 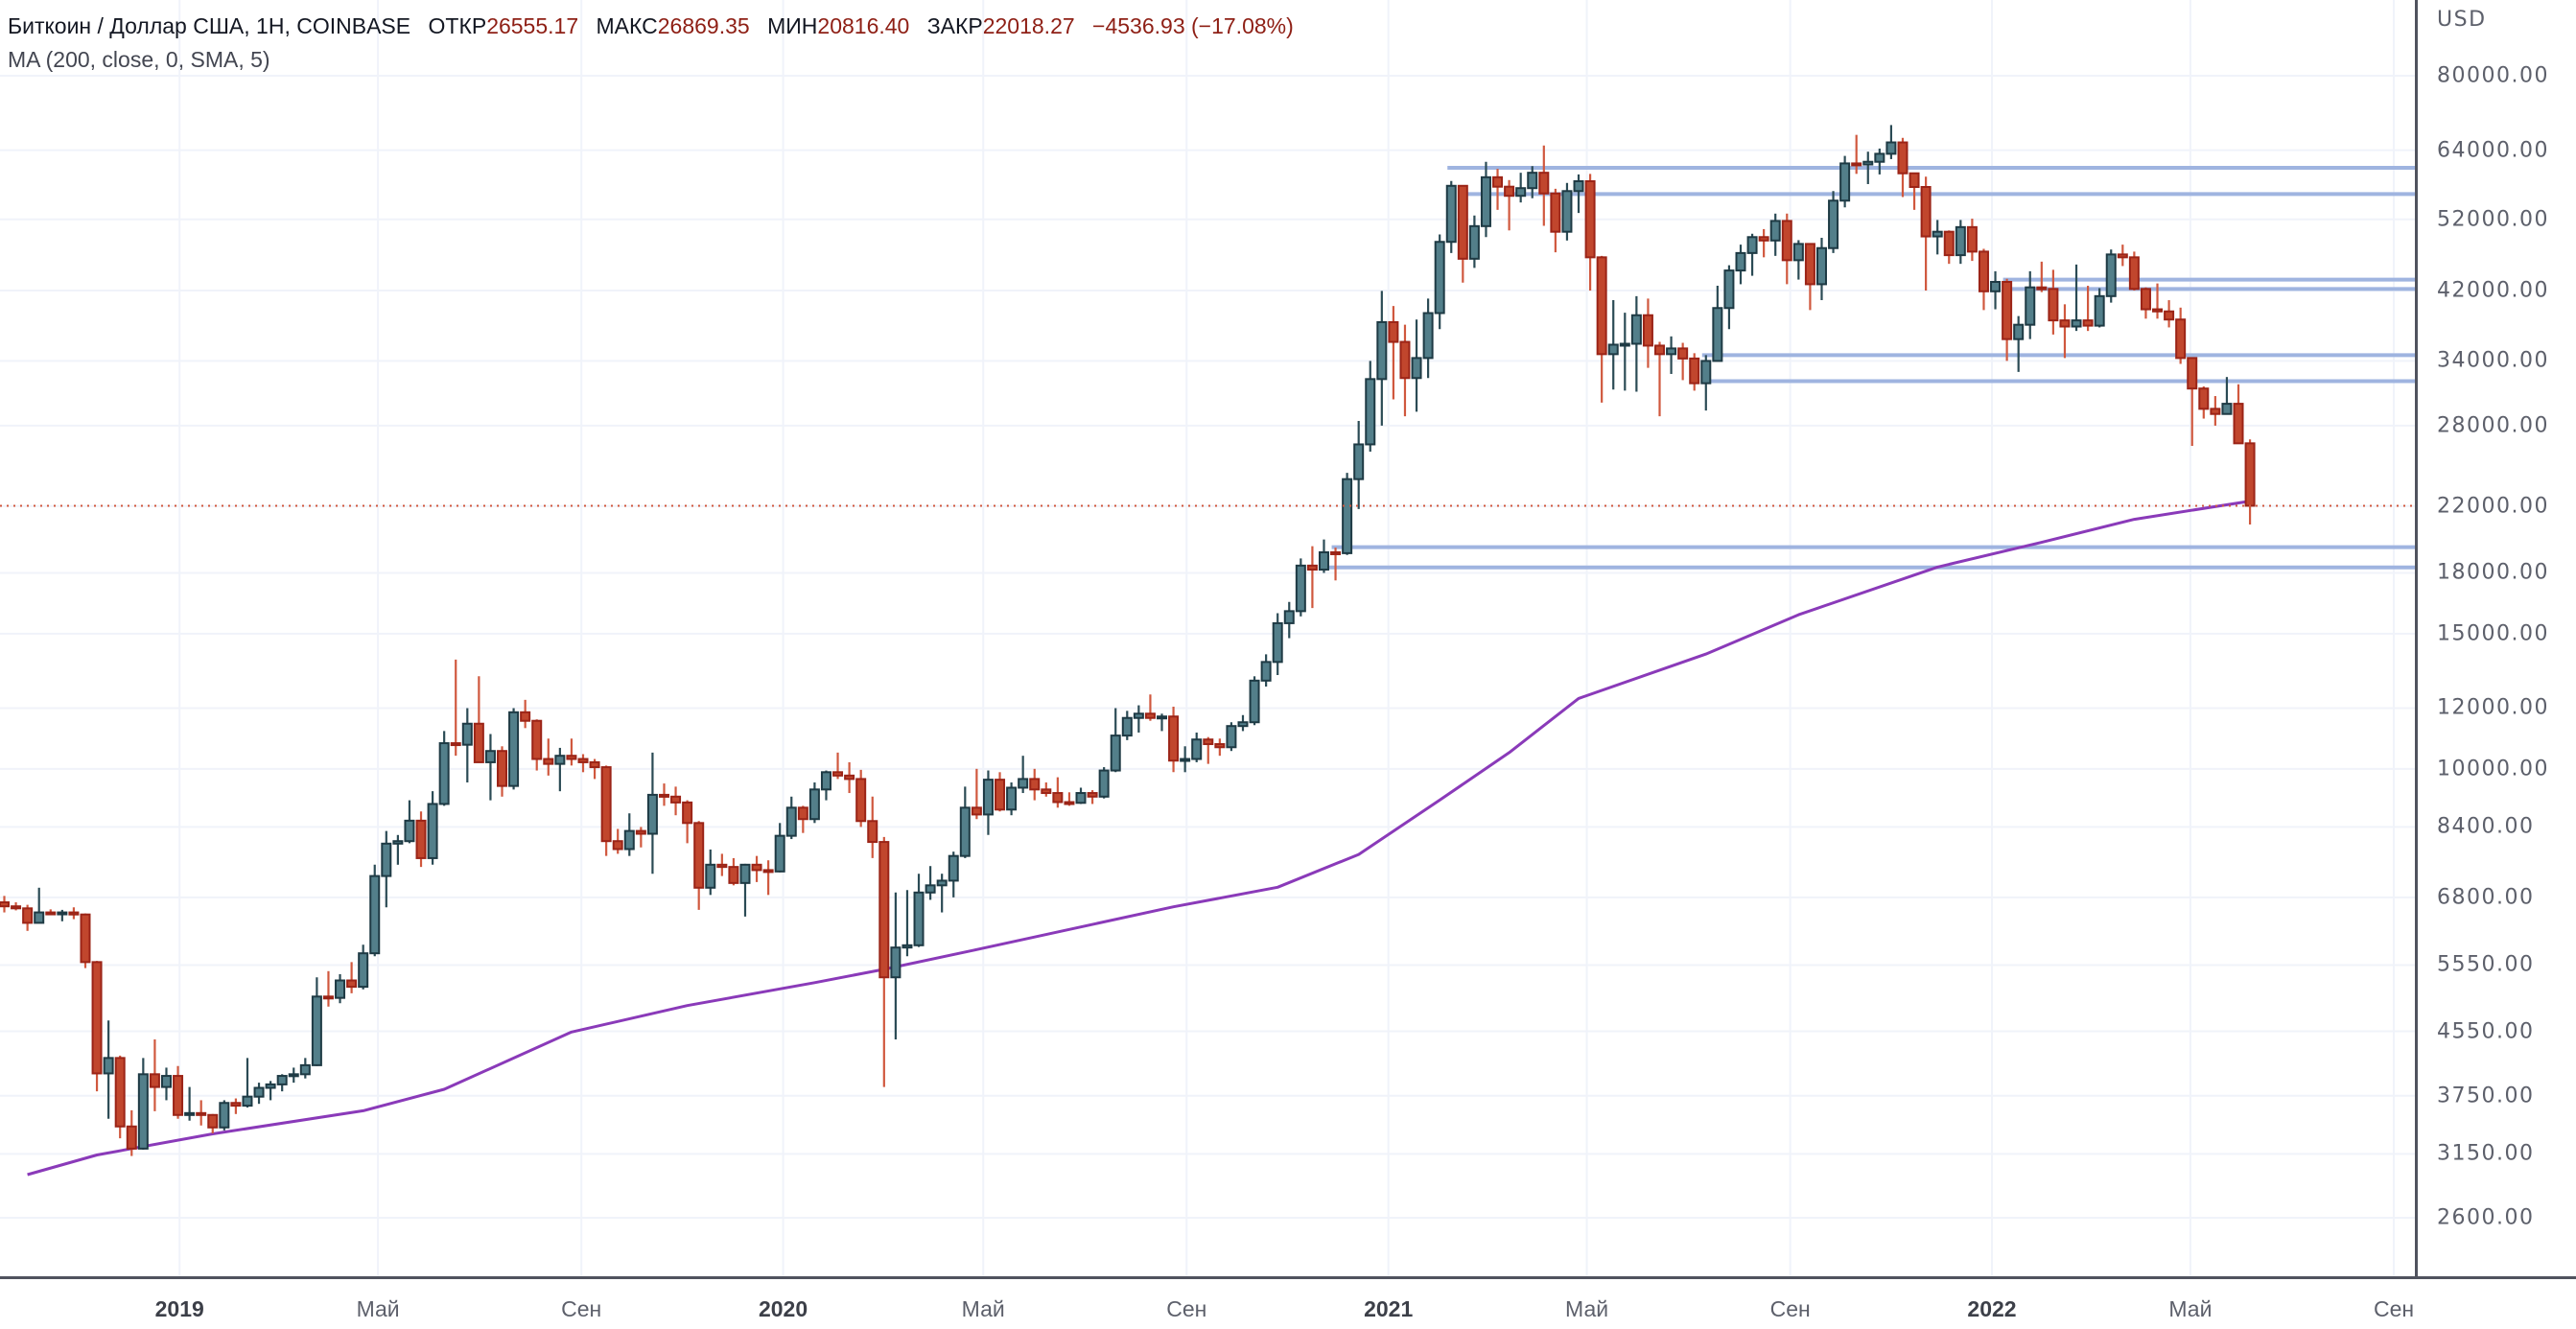 What do you see at coordinates (1288, 1303) in the screenshot?
I see `time-axis: 2019 Май Сен 2020 Май Сен 2021 Май Сен 2022 Май Сен` at bounding box center [1288, 1303].